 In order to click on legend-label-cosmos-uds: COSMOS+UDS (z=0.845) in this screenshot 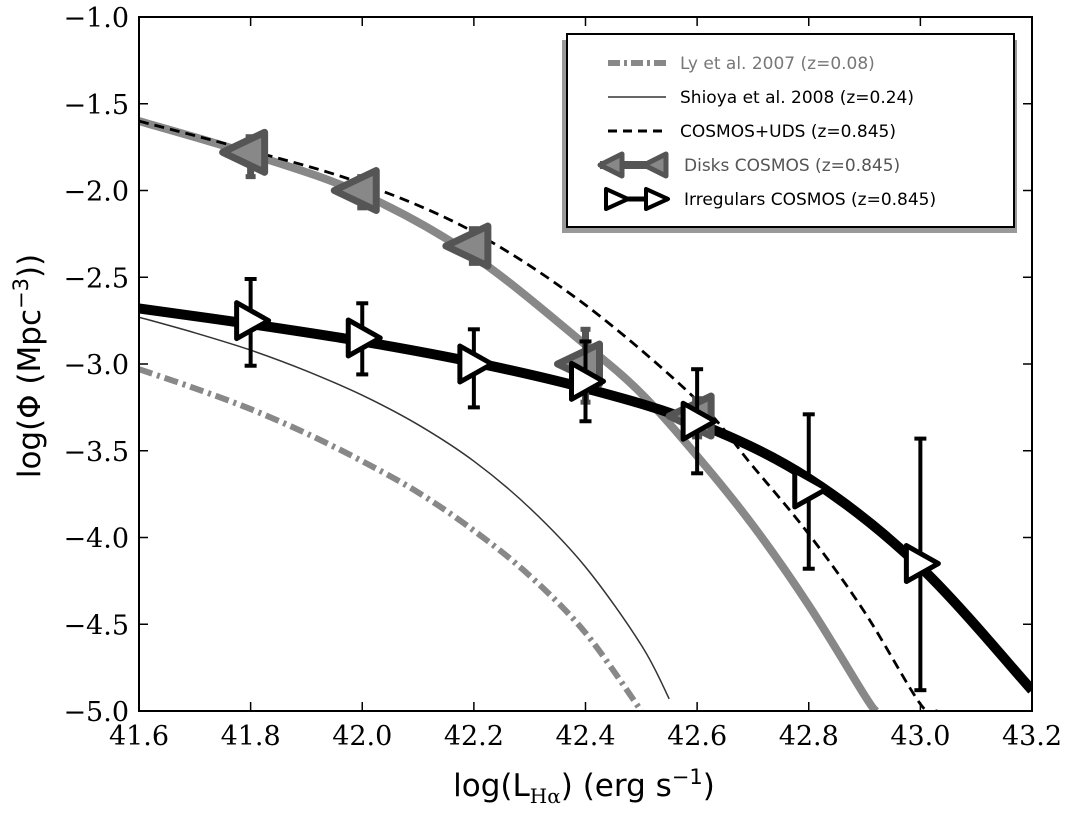, I will do `click(788, 132)`.